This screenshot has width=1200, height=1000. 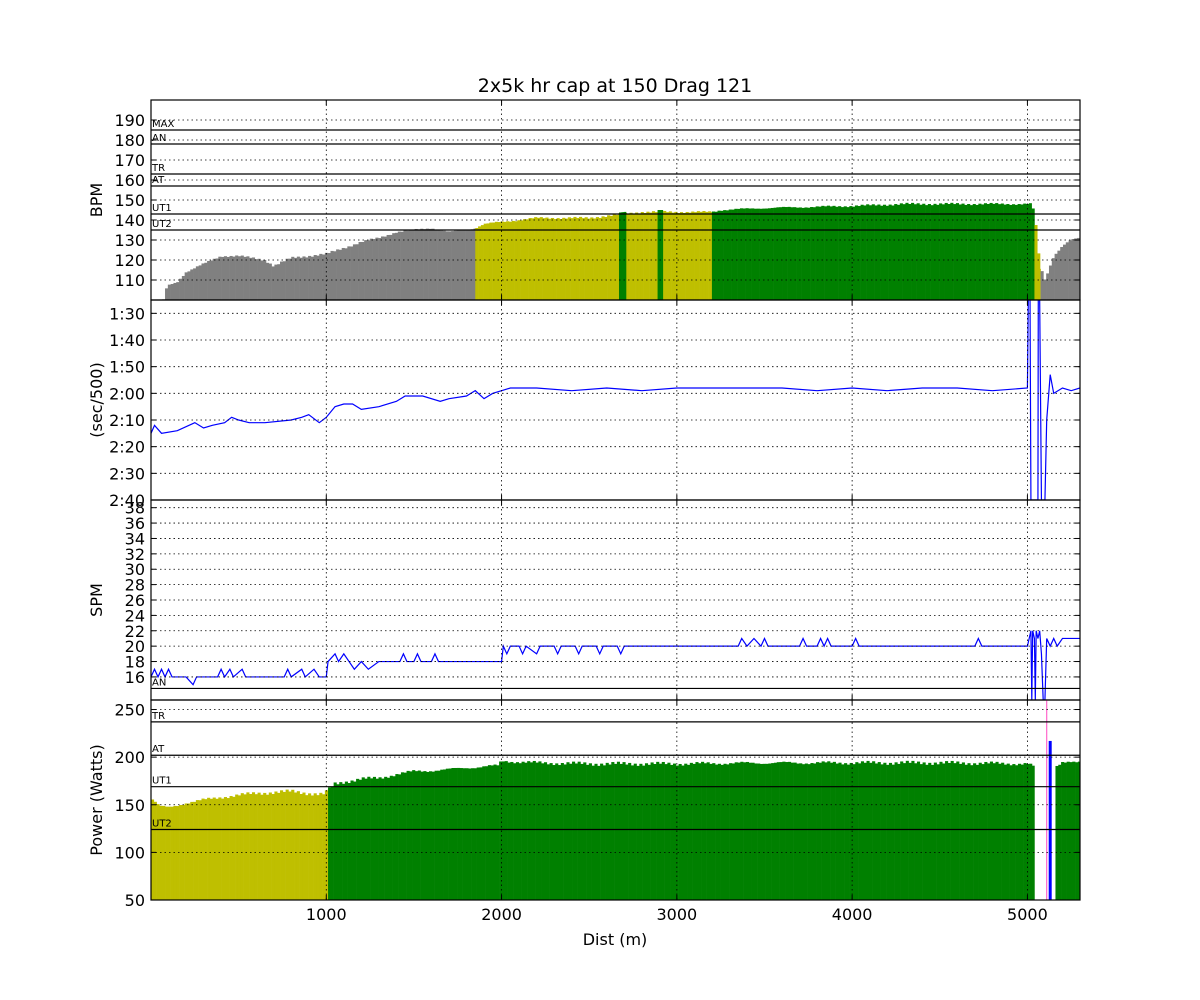 What do you see at coordinates (135, 662) in the screenshot?
I see `y-tick-label: 18` at bounding box center [135, 662].